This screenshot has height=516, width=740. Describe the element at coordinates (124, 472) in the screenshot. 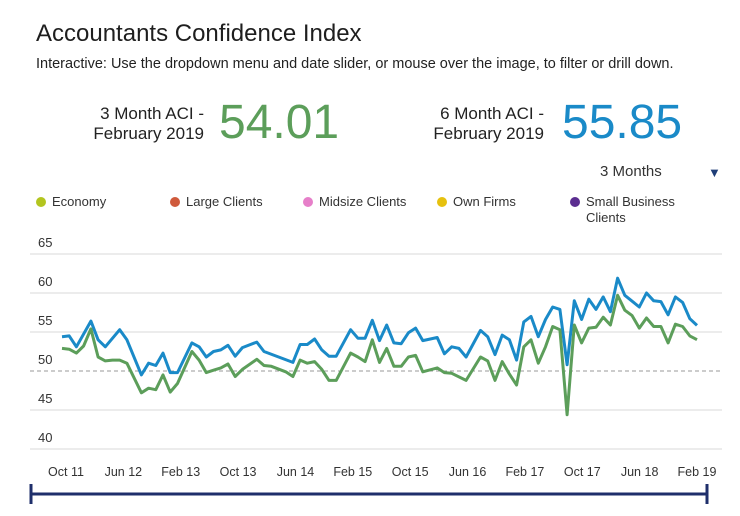

I see `x-tick-label: Jun 12` at that location.